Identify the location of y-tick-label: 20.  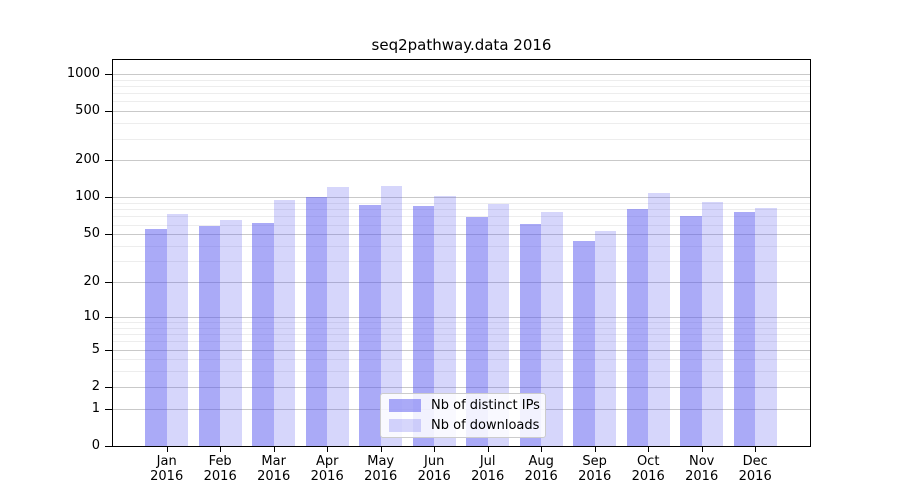
(91, 282).